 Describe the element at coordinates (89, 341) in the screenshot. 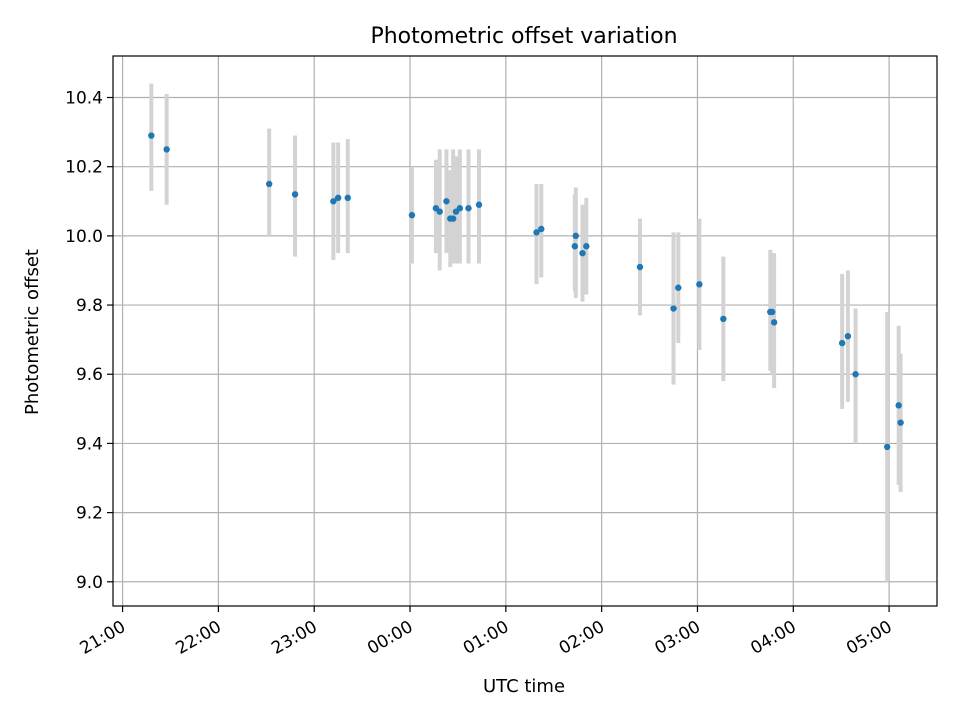

I see `y-ticks: 9.0 9.2 9.4 9.6 9.8 10.0 10.2 10.4` at that location.